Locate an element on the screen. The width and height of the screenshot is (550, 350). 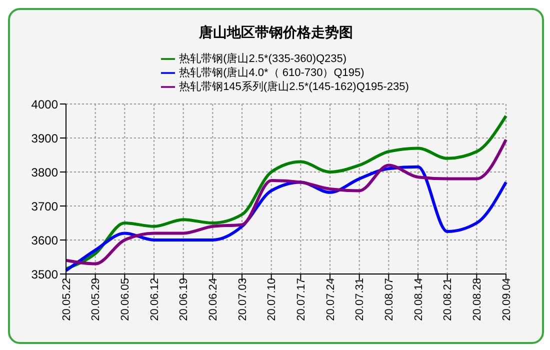
x-tick-label: 20.08.28 is located at coordinates (477, 299).